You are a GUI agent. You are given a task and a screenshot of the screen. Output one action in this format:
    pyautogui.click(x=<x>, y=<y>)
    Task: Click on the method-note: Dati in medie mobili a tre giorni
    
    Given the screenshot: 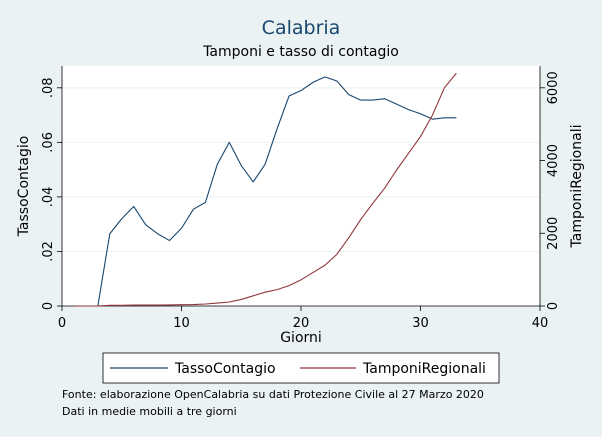 What is the action you would take?
    pyautogui.click(x=149, y=411)
    